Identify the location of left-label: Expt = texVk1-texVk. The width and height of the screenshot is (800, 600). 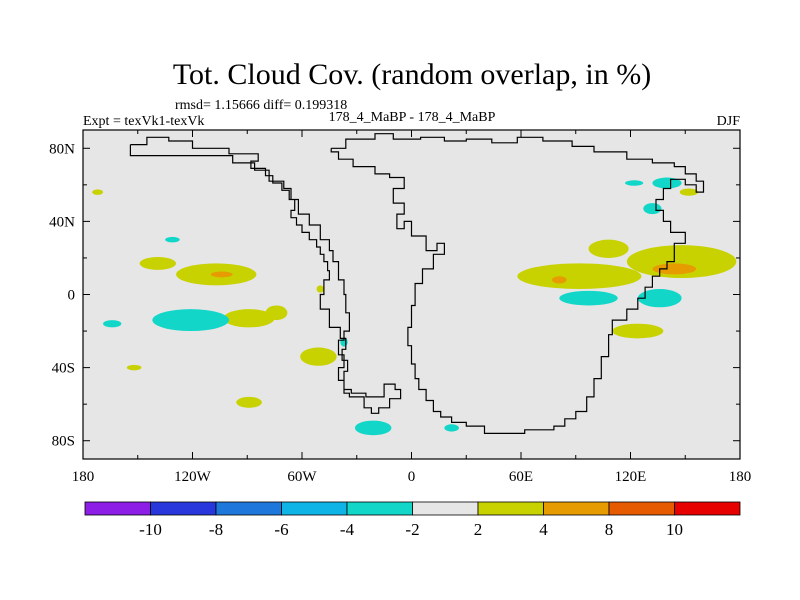
(143, 121).